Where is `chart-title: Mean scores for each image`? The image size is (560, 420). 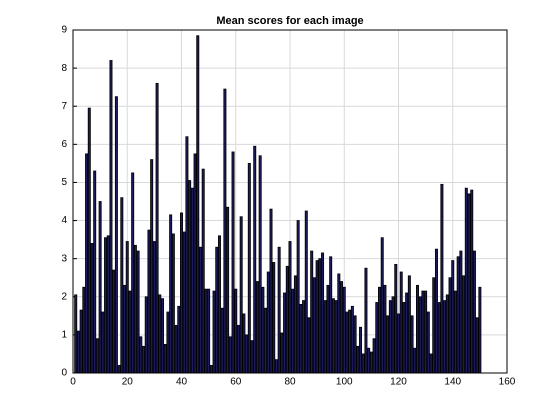
chart-title: Mean scores for each image is located at coordinates (289, 21).